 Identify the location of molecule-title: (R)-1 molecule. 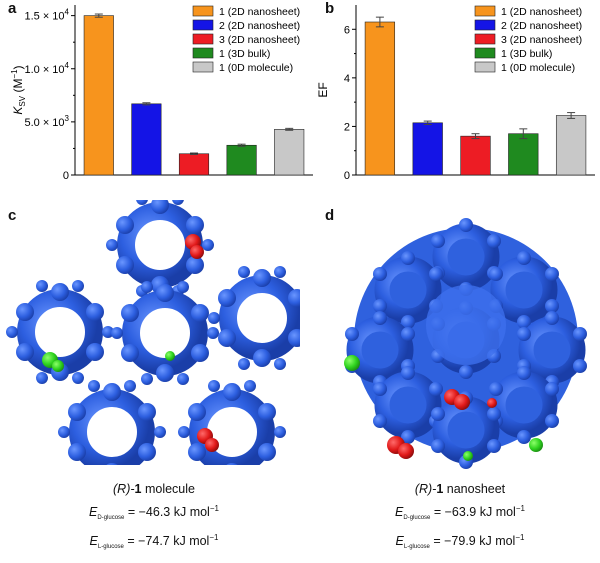
(154, 489).